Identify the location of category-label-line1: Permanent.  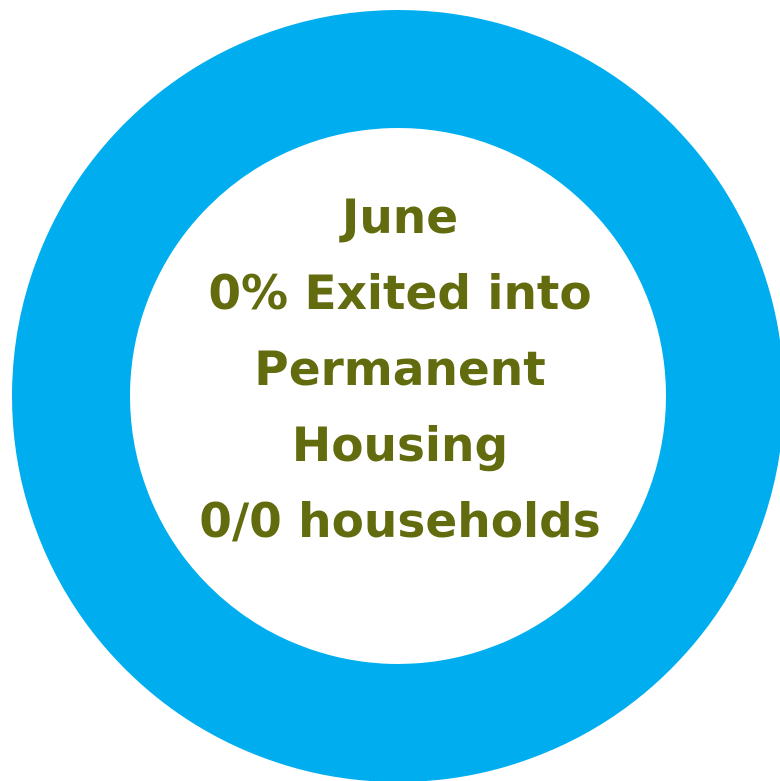
(400, 369).